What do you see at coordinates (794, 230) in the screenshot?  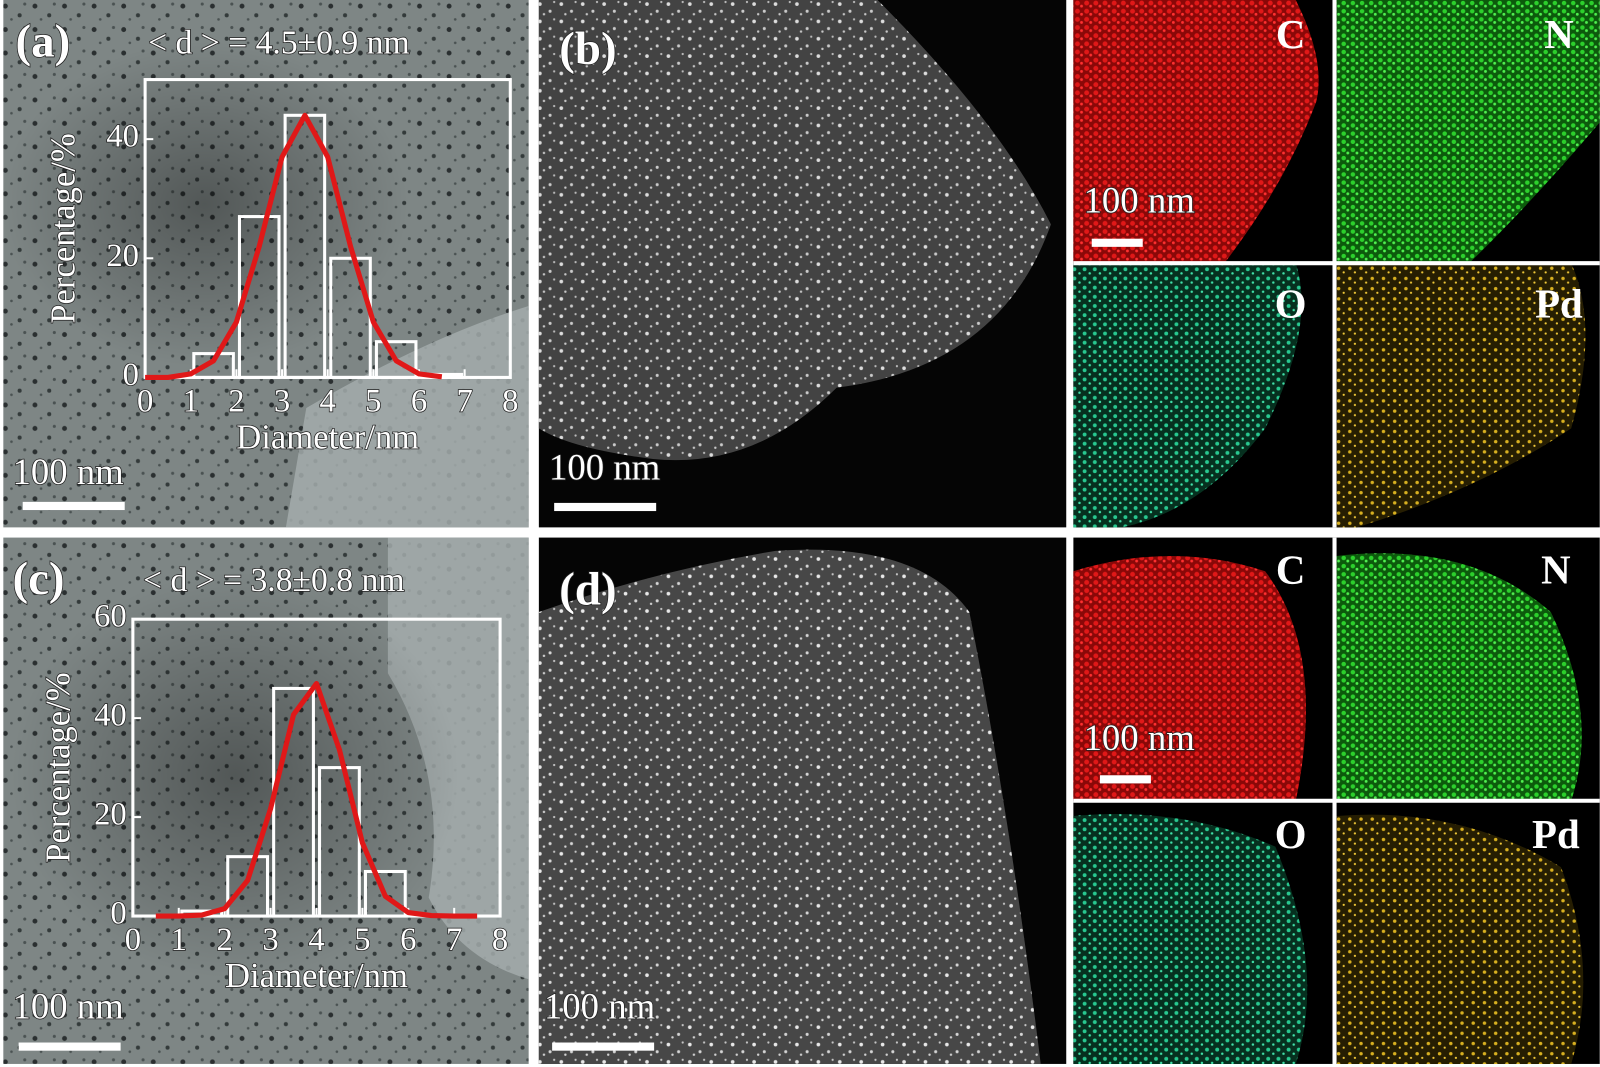 I see `haadf-particles` at bounding box center [794, 230].